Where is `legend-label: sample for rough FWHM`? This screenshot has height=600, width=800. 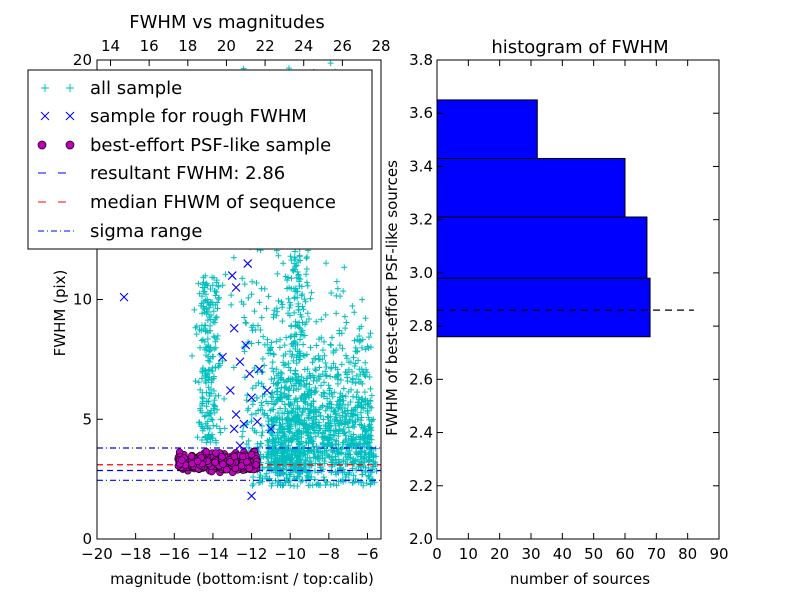
legend-label: sample for rough FWHM is located at coordinates (198, 116).